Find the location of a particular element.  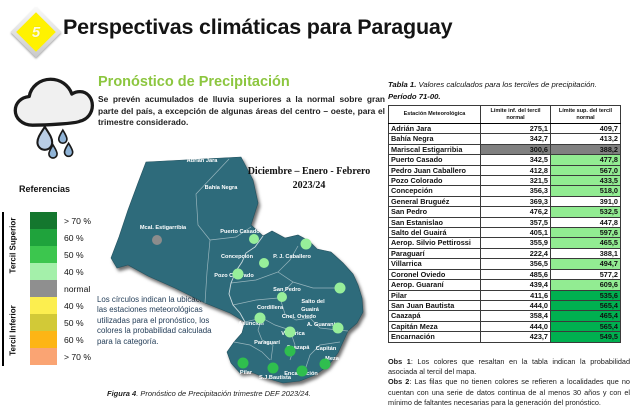

station-name-cell: Paraguarí is located at coordinates (434, 253).